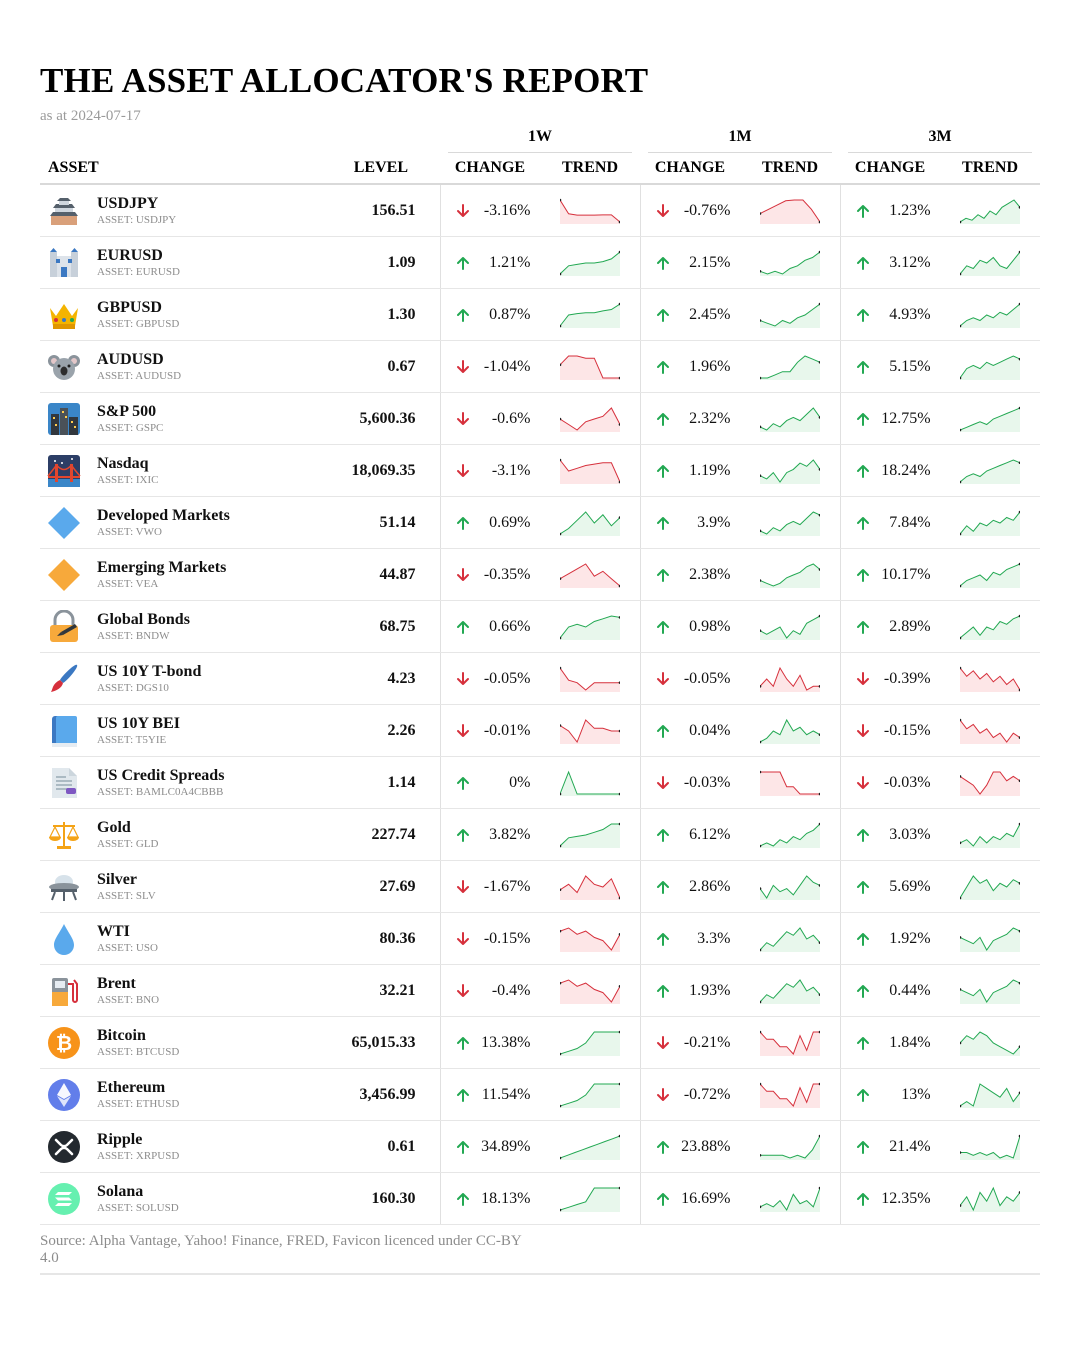 This screenshot has width=1083, height=1345. Describe the element at coordinates (138, 1052) in the screenshot. I see `asset-ticker: ASSET: BTCUSD` at that location.